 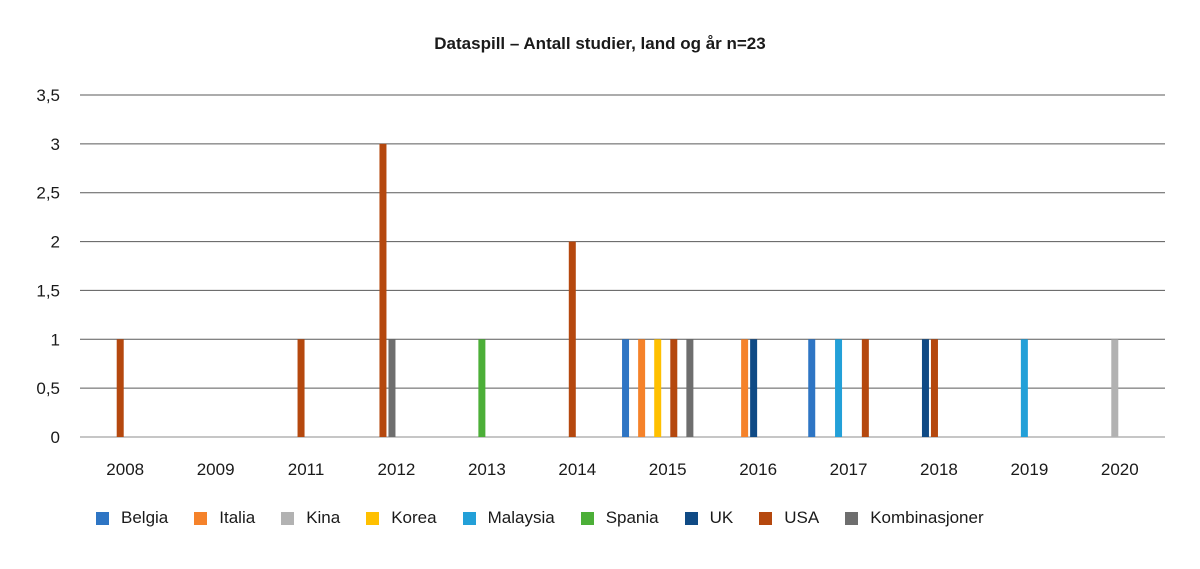 I want to click on bar-kina, so click(x=1115, y=388).